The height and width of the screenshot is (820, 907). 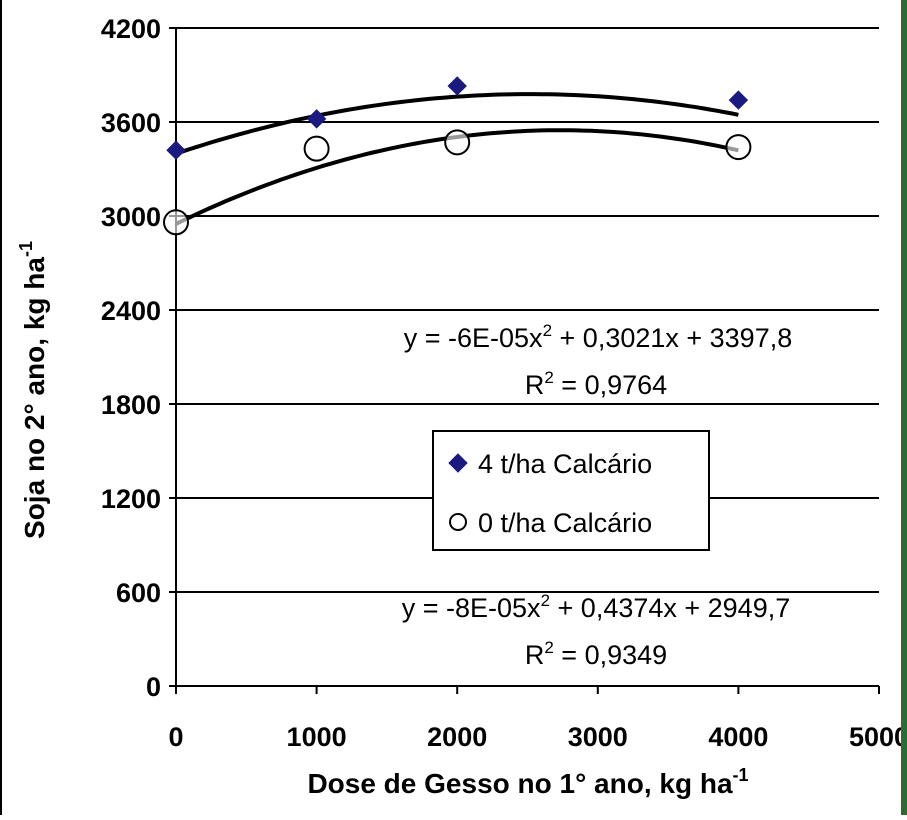 I want to click on y-tick-label: 0, so click(x=153, y=687).